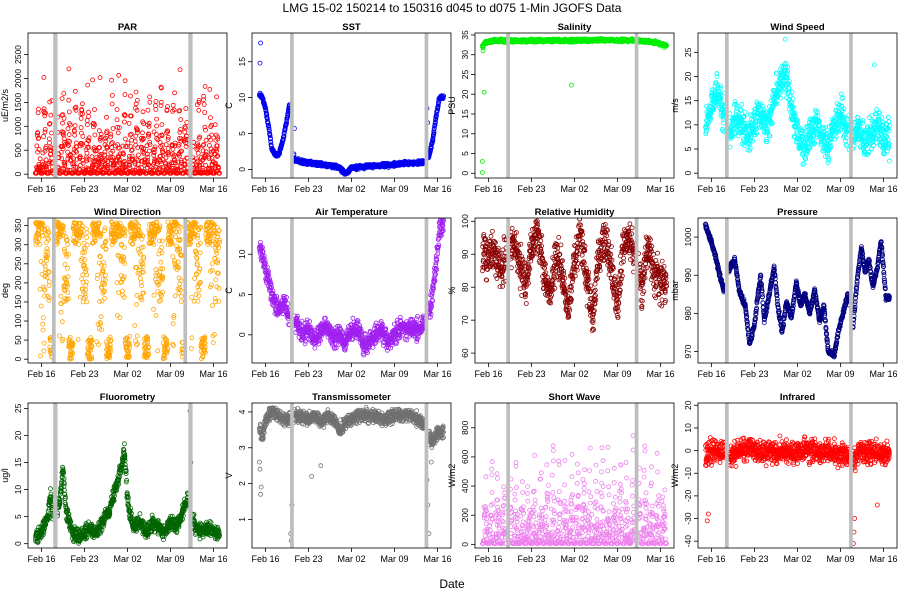 This screenshot has height=600, width=900. I want to click on x-tick-label: Mar 02, so click(574, 189).